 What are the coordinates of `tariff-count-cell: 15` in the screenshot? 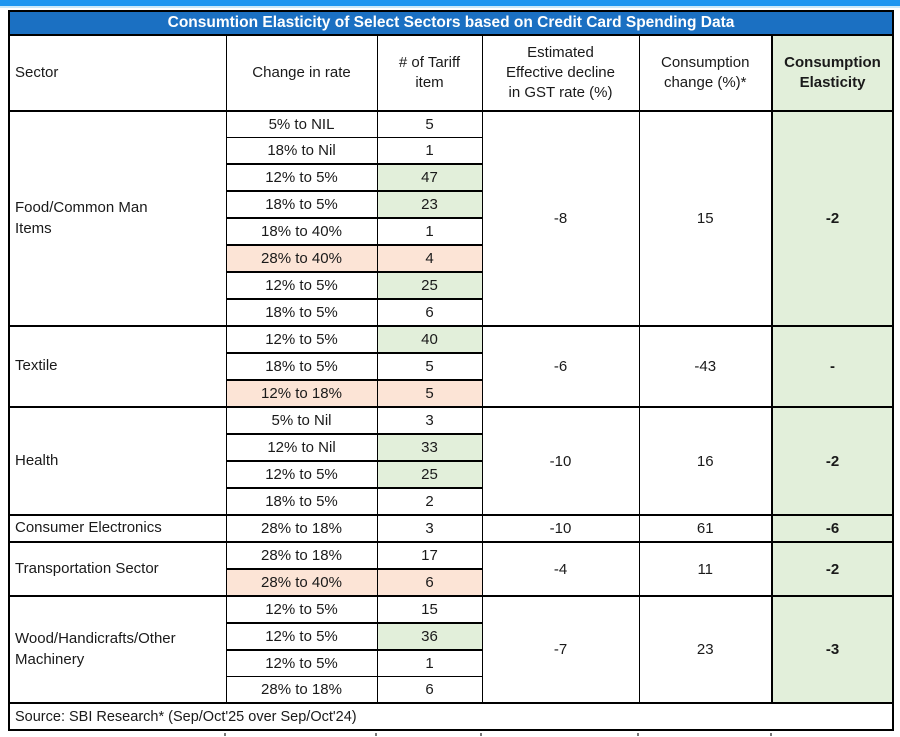 It's located at (429, 609).